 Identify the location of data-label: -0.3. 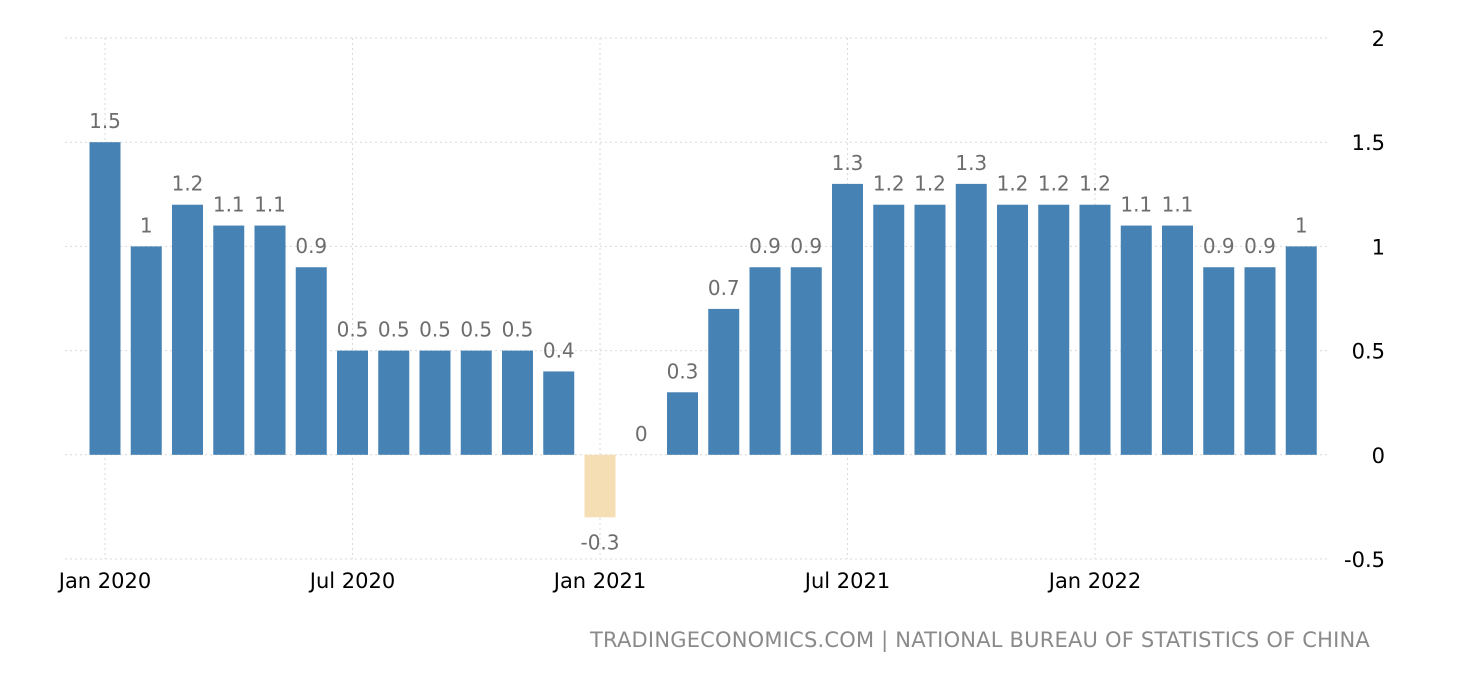
(599, 542).